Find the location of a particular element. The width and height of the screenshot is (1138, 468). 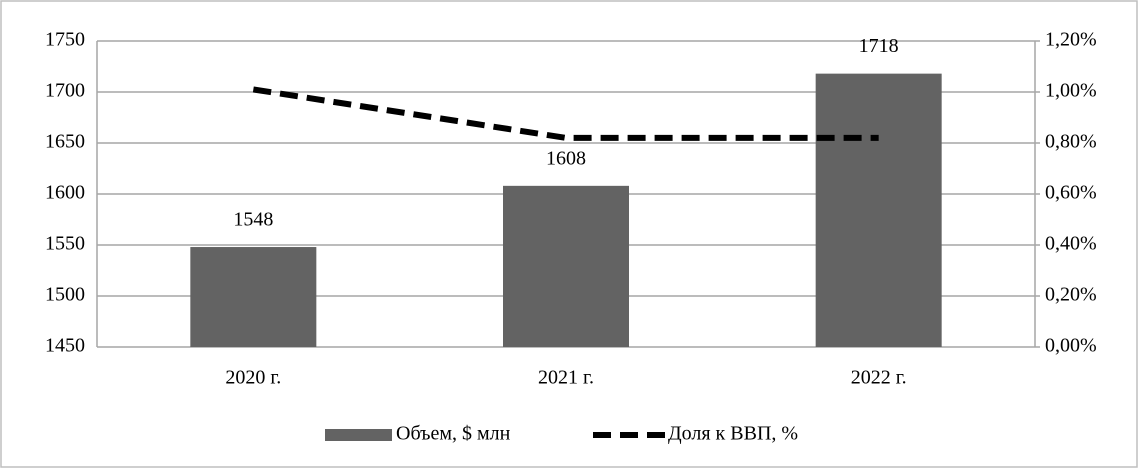

line-series is located at coordinates (565, 113).